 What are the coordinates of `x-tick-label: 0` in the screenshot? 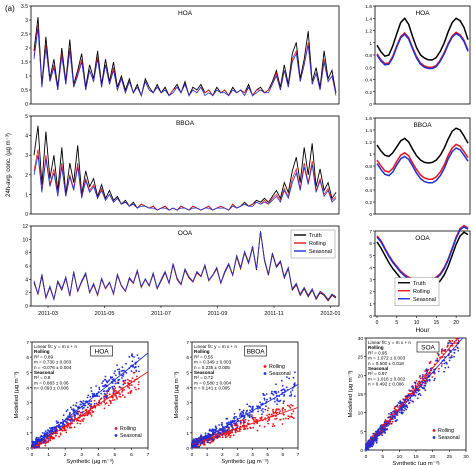 It's located at (192, 455).